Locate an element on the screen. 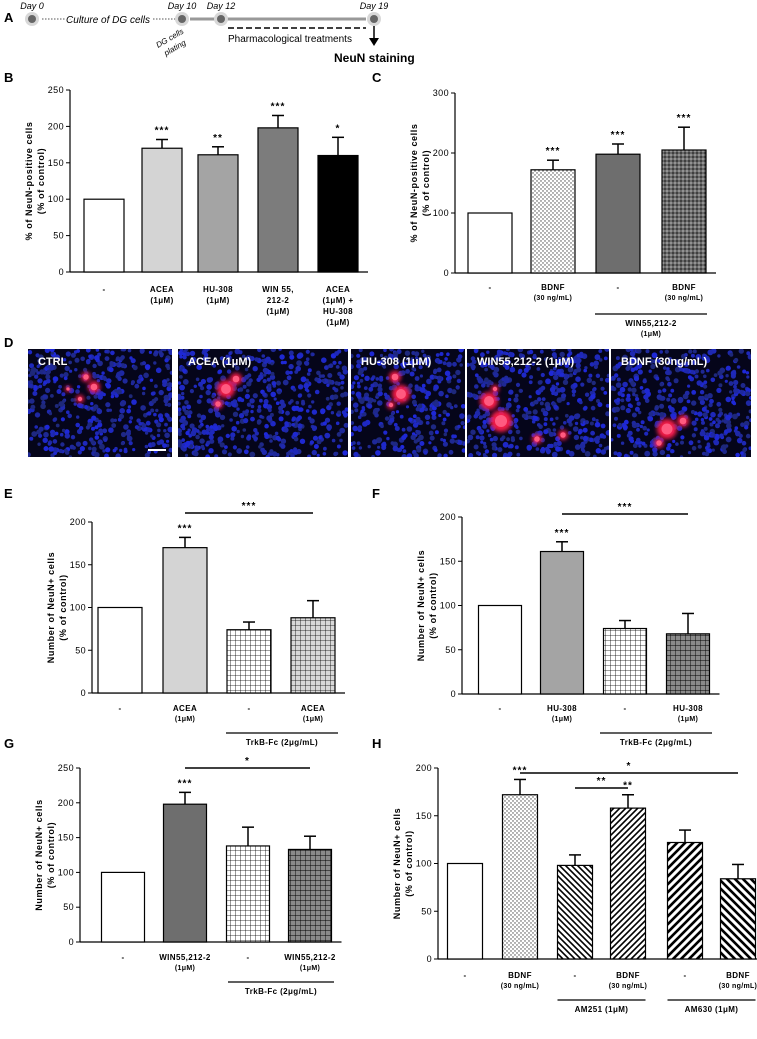 This screenshot has width=757, height=1039. chart-h-ytick-label: 50 is located at coordinates (426, 911).